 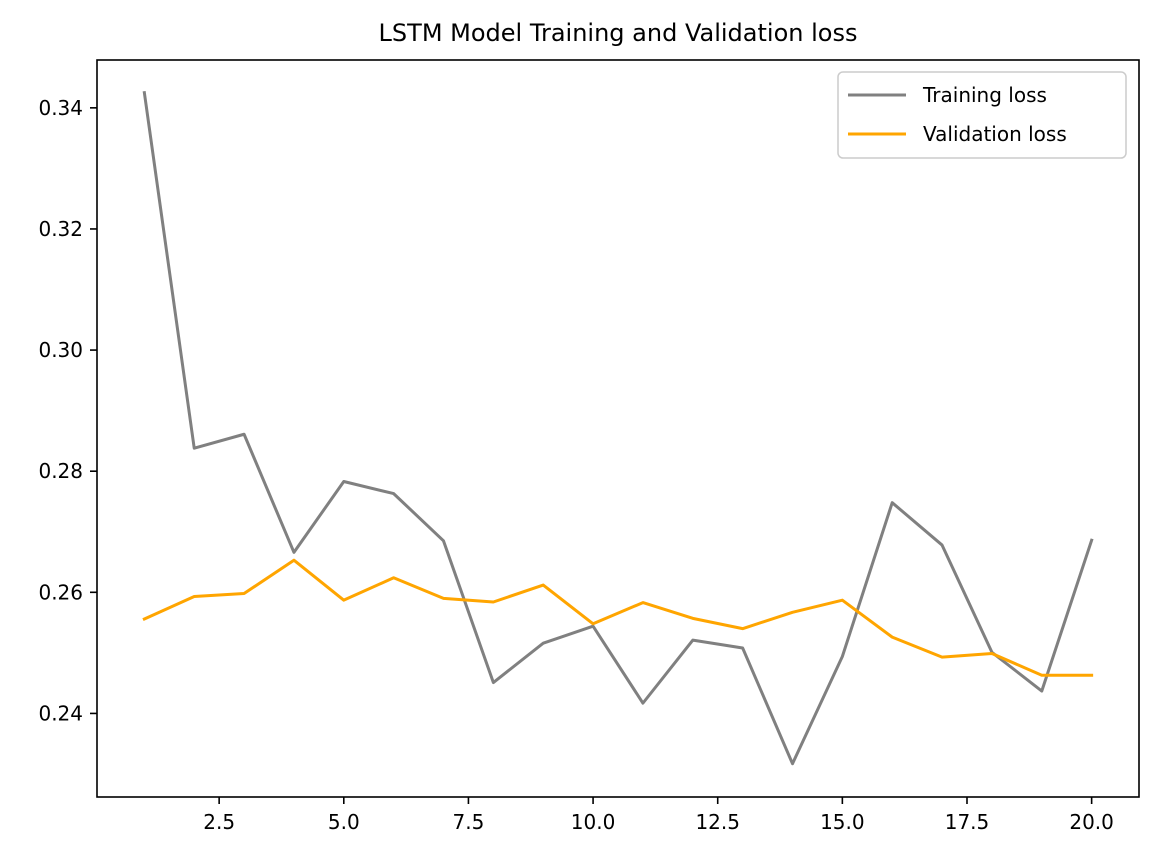 I want to click on series-line-validation-loss, so click(x=618, y=617).